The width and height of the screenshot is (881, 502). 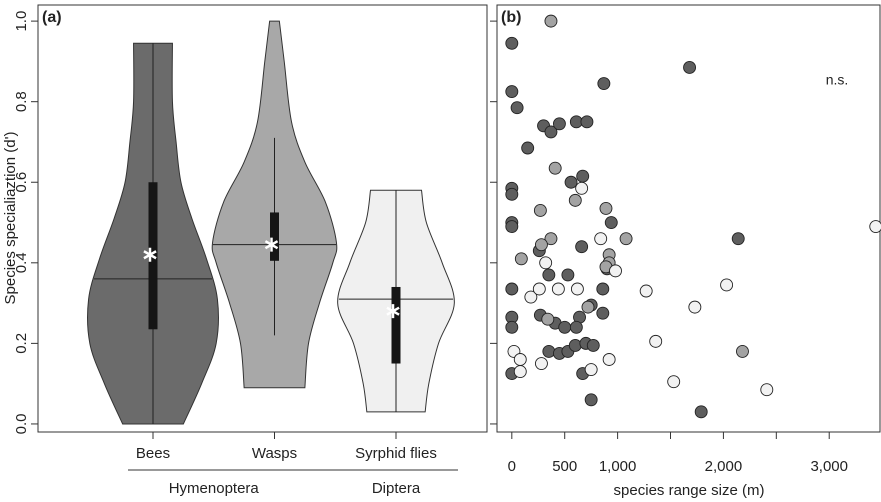 What do you see at coordinates (564, 466) in the screenshot?
I see `x-tick-label: 500` at bounding box center [564, 466].